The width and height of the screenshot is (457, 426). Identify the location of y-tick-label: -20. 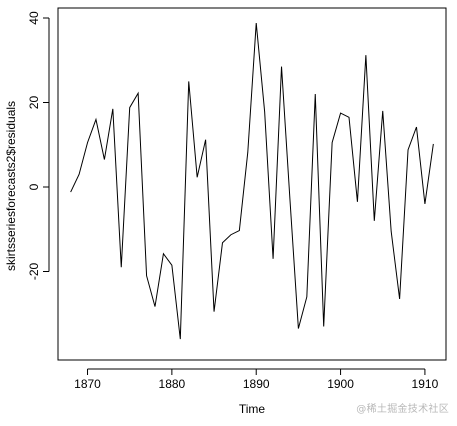
(34, 272).